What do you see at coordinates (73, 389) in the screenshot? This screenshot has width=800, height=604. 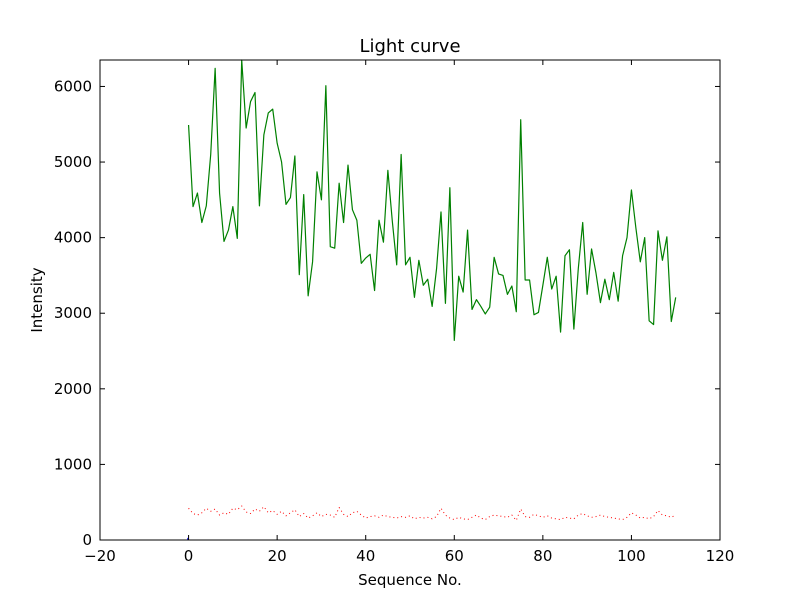 I see `y-tick-label: 2000` at bounding box center [73, 389].